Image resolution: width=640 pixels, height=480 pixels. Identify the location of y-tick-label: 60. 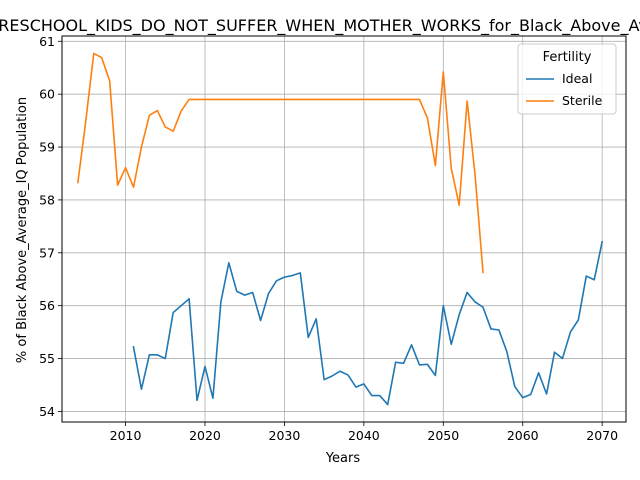
(47, 94).